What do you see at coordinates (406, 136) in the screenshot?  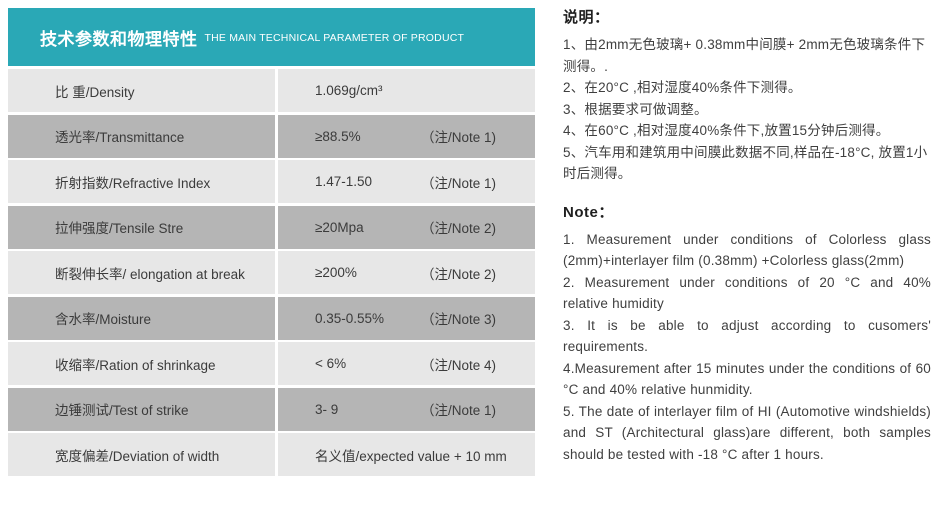 I see `parameter-value-cell: ≥88.5% （注/Note 1)` at bounding box center [406, 136].